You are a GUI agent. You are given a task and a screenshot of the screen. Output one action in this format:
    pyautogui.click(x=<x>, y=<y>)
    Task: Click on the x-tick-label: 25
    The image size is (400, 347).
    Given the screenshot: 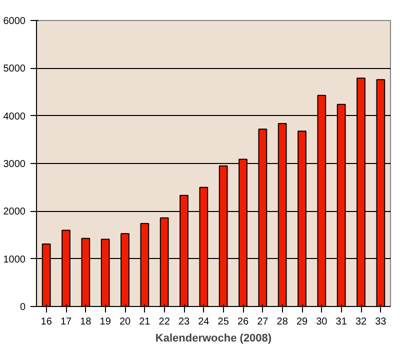 What is the action you would take?
    pyautogui.click(x=224, y=322)
    